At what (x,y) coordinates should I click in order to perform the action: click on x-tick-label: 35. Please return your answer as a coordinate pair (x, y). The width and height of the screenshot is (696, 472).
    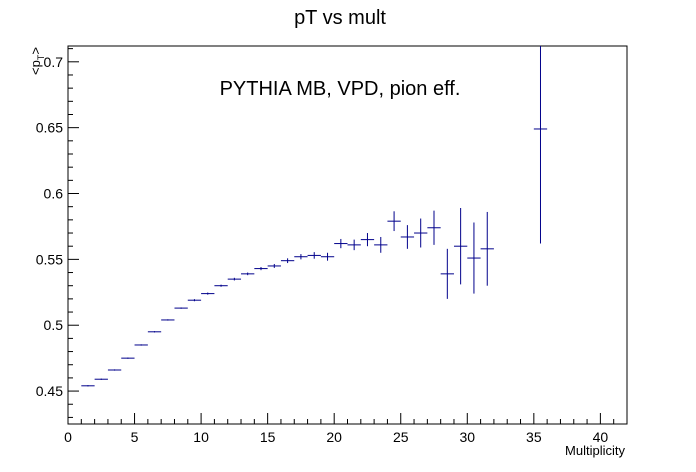
    Looking at the image, I should click on (534, 437).